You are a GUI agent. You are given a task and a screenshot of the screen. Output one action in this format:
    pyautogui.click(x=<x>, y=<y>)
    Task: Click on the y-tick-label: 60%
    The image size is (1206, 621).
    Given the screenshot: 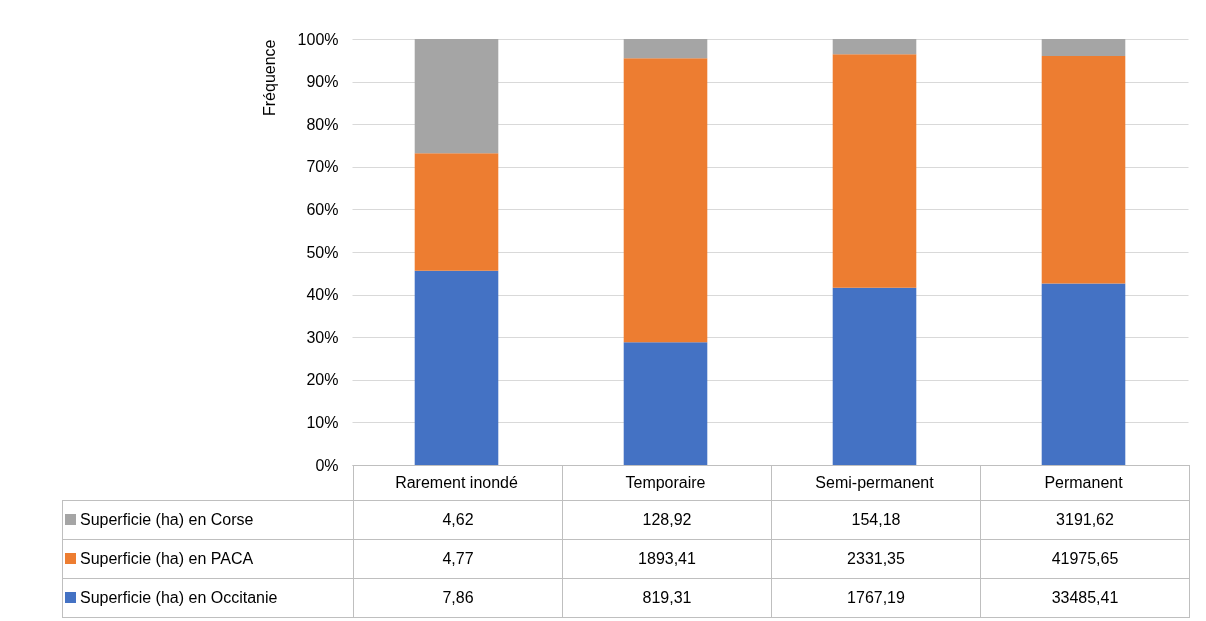 What is the action you would take?
    pyautogui.click(x=322, y=209)
    